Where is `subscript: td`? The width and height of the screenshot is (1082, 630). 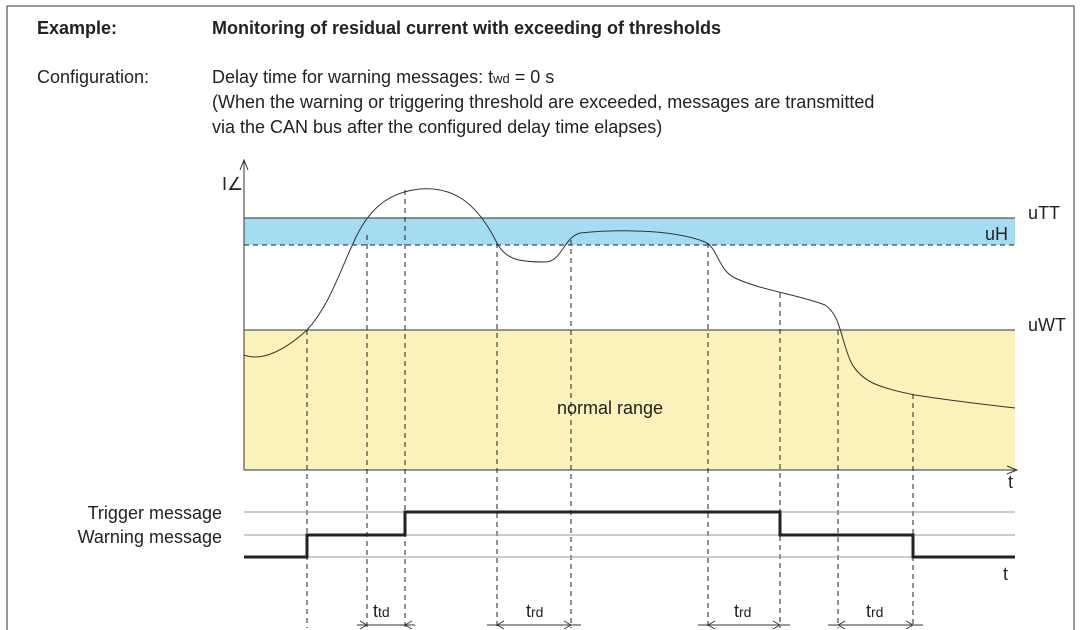 subscript: td is located at coordinates (384, 612).